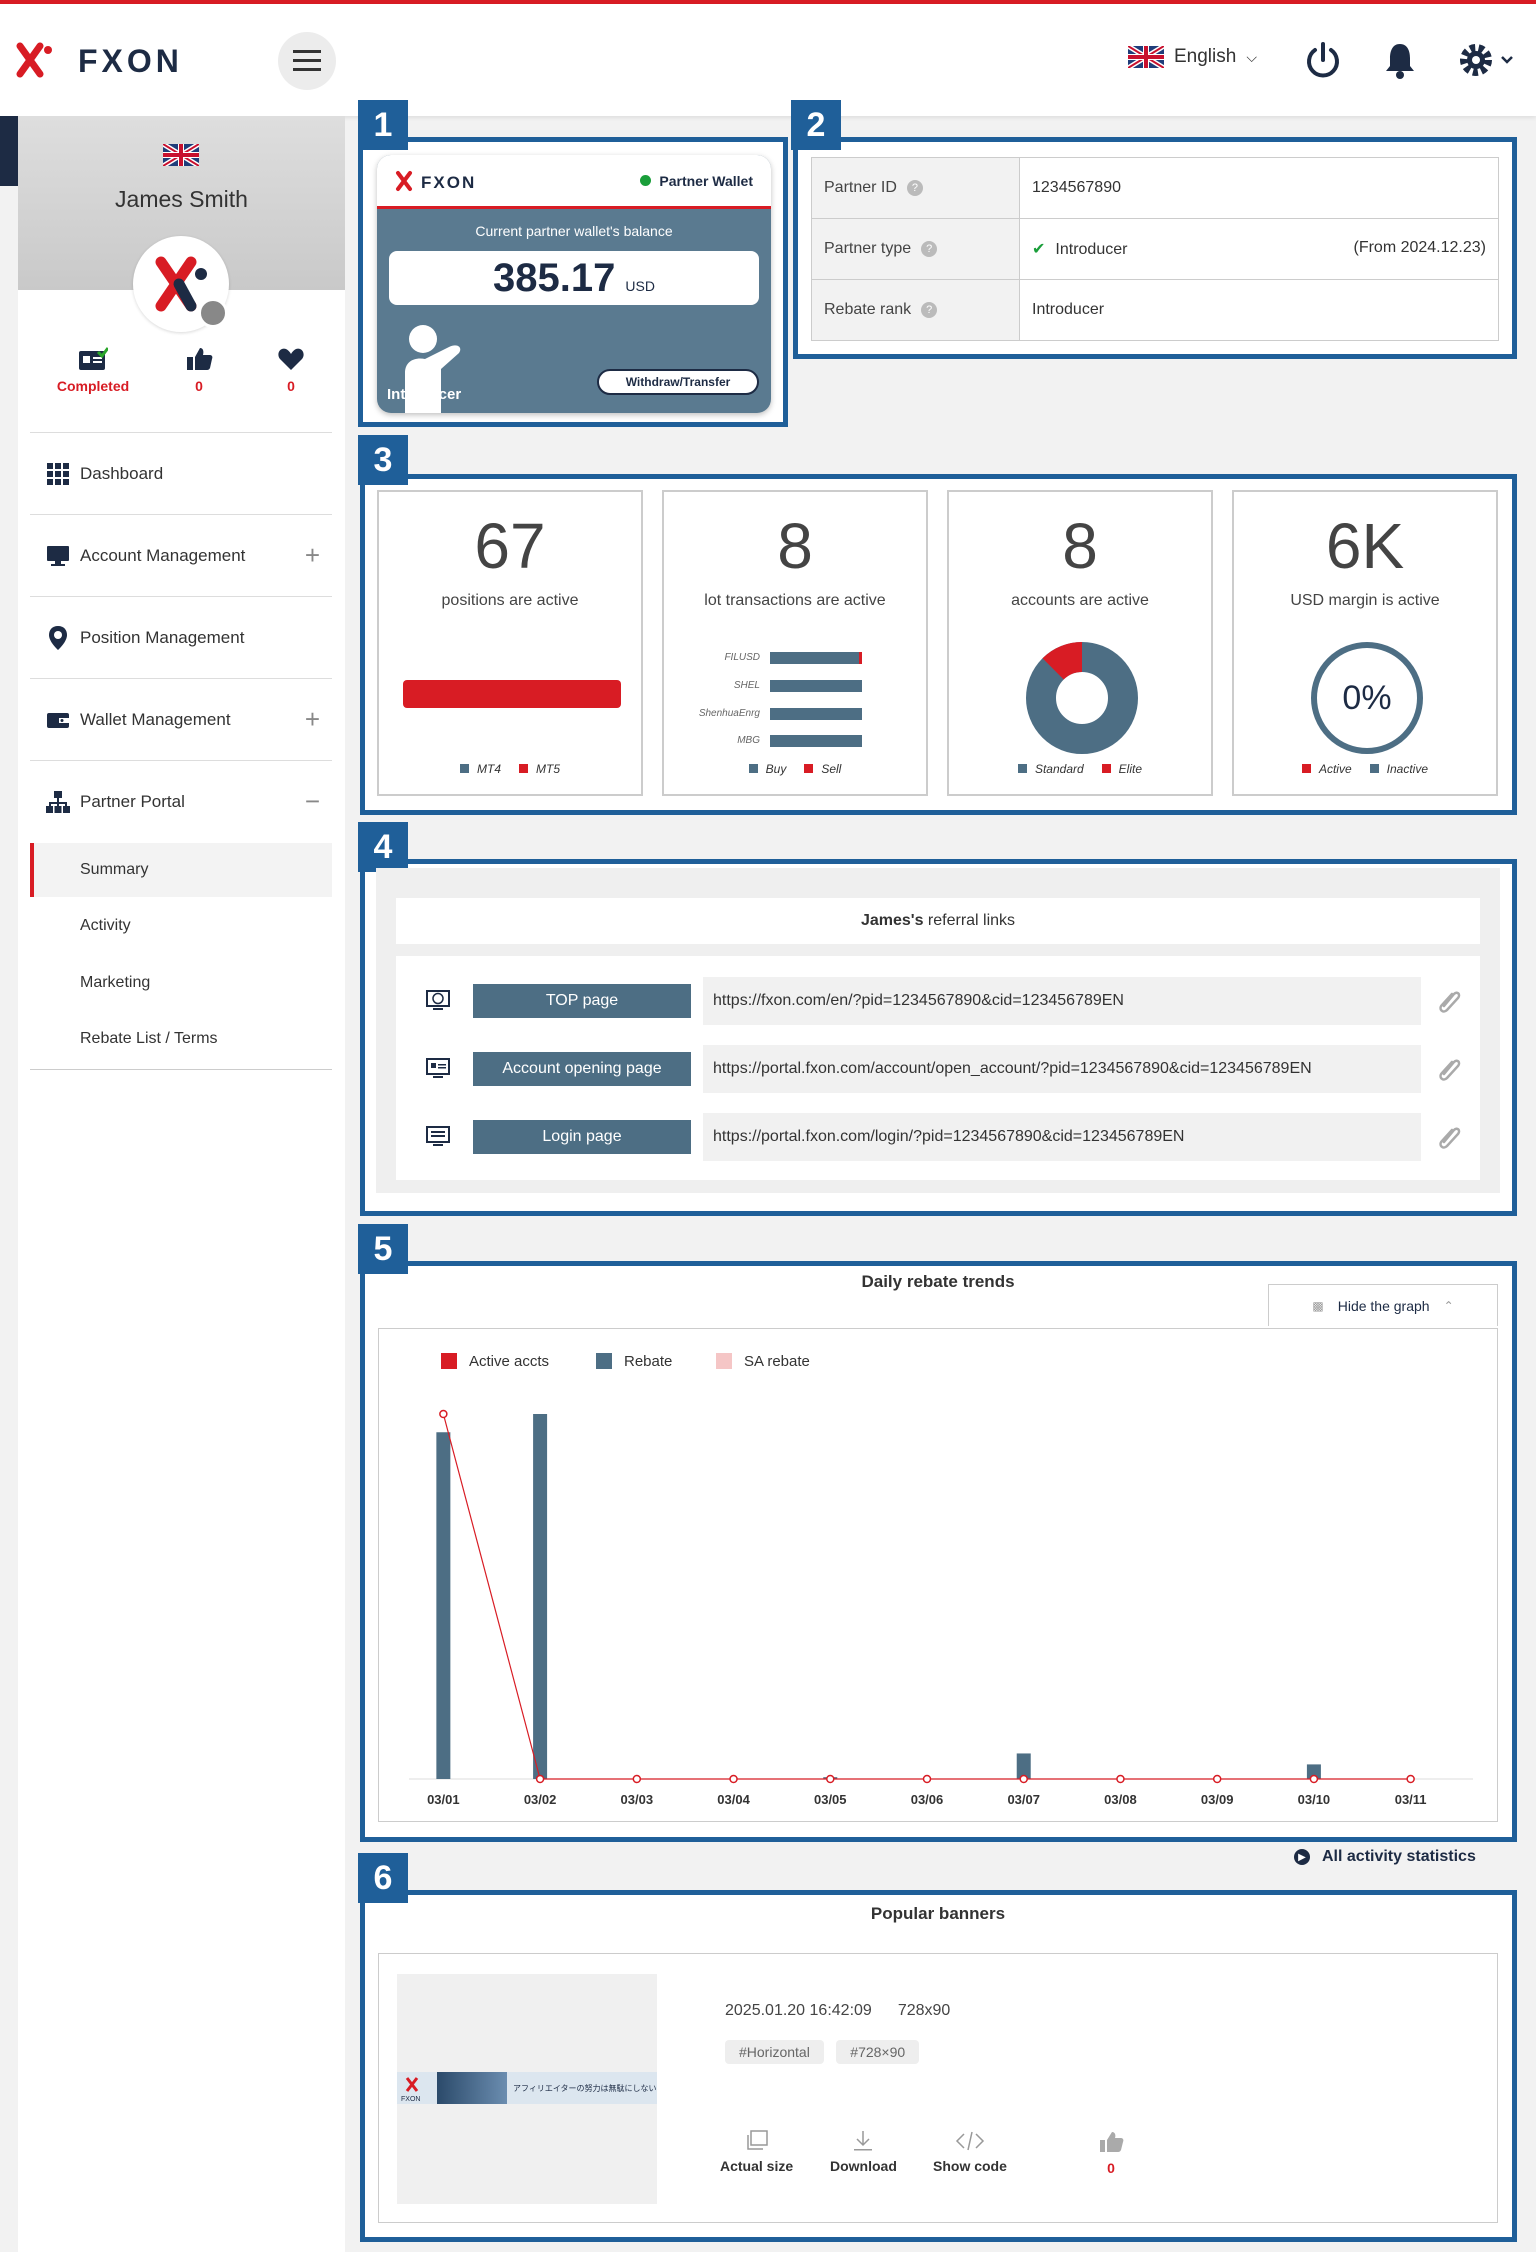 The width and height of the screenshot is (1536, 2252). Describe the element at coordinates (830, 1799) in the screenshot. I see `x-tick-label: 03/05` at that location.